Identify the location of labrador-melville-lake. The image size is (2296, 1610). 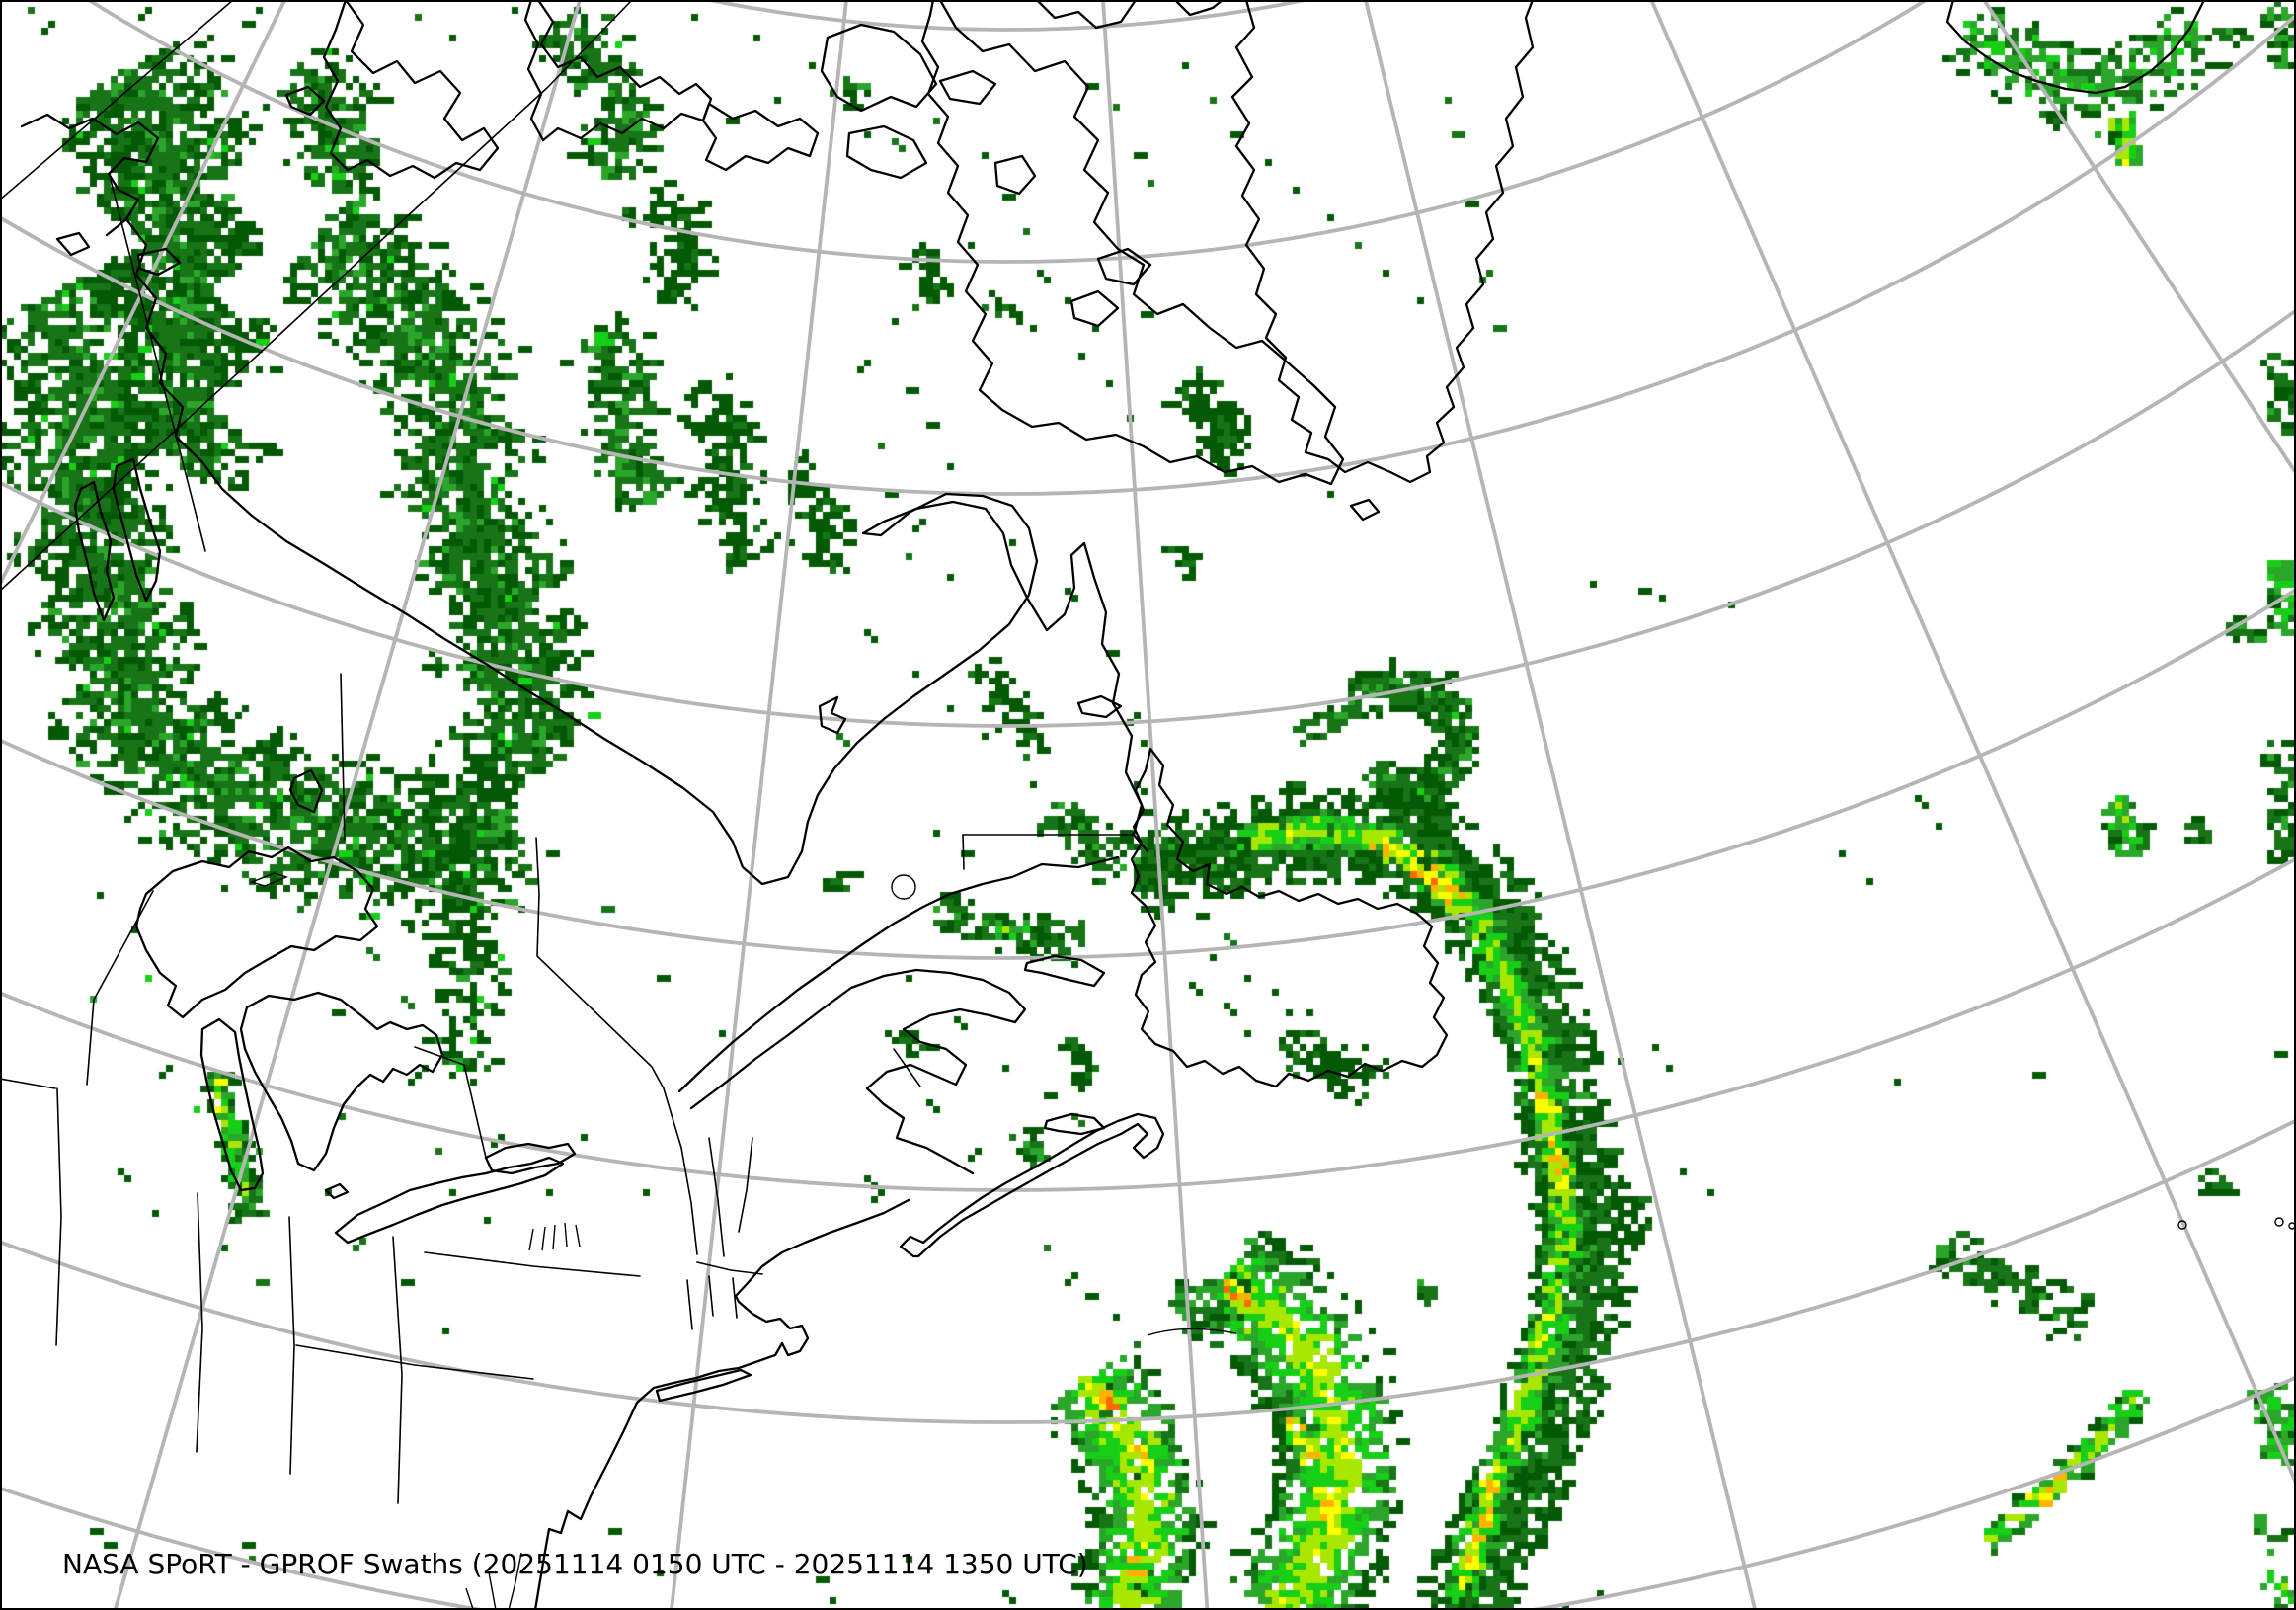
(1099, 706).